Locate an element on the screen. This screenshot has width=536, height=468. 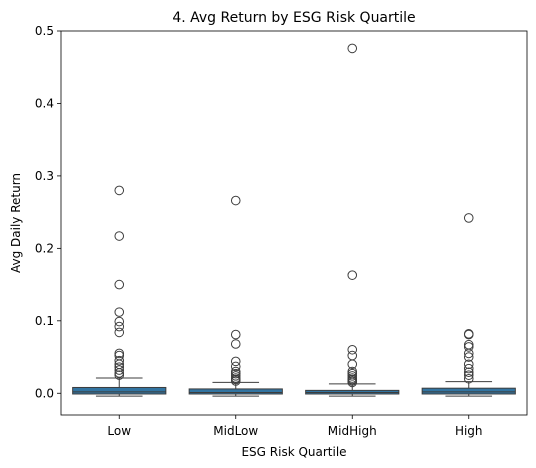
box-midlow is located at coordinates (235, 296).